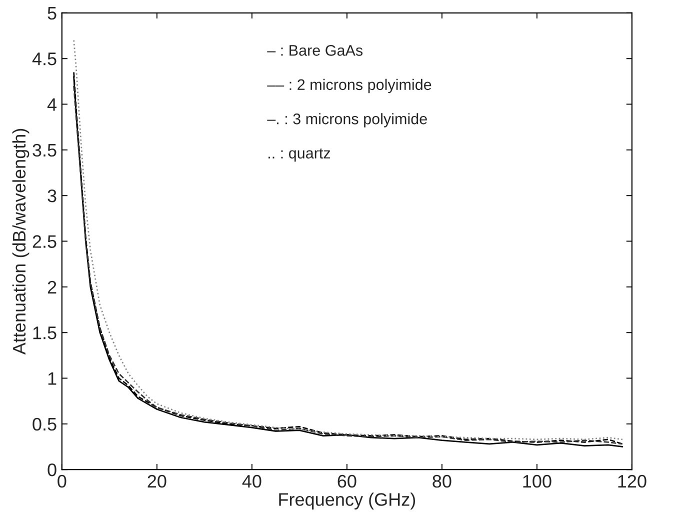 The height and width of the screenshot is (516, 673). What do you see at coordinates (44, 150) in the screenshot?
I see `y-tick-label: 3.5` at bounding box center [44, 150].